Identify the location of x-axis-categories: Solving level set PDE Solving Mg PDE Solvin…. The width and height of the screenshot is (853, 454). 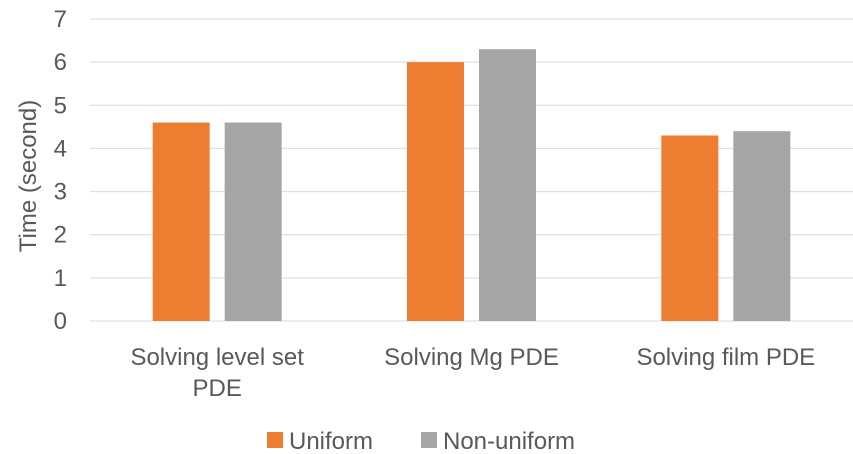
(472, 373).